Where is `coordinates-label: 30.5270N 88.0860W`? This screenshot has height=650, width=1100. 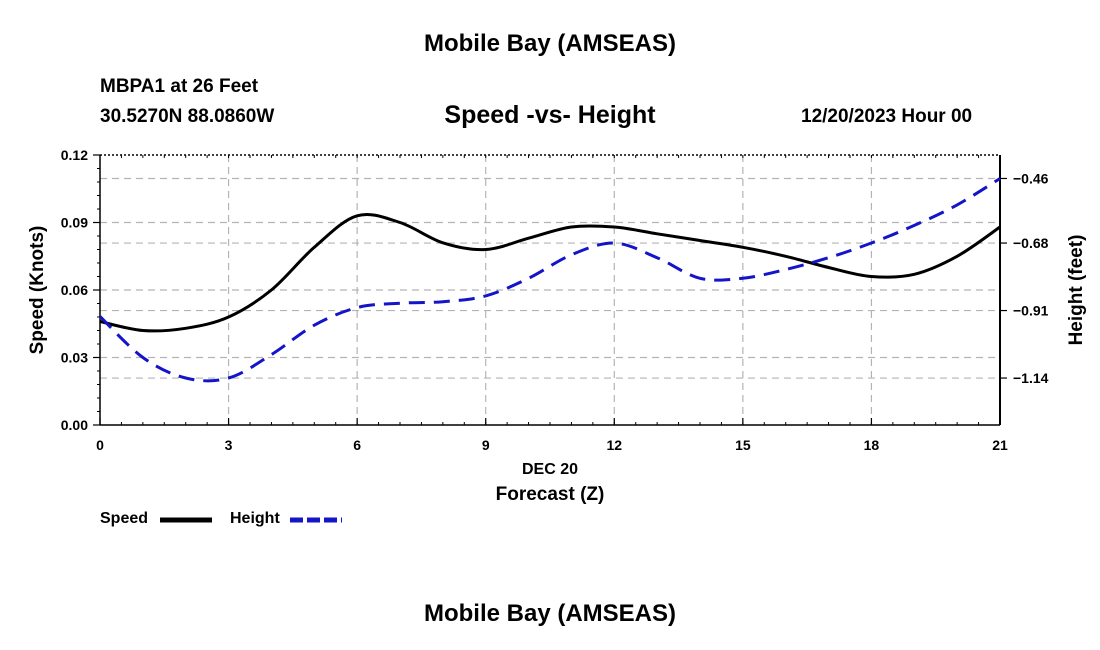 coordinates-label: 30.5270N 88.0860W is located at coordinates (187, 116).